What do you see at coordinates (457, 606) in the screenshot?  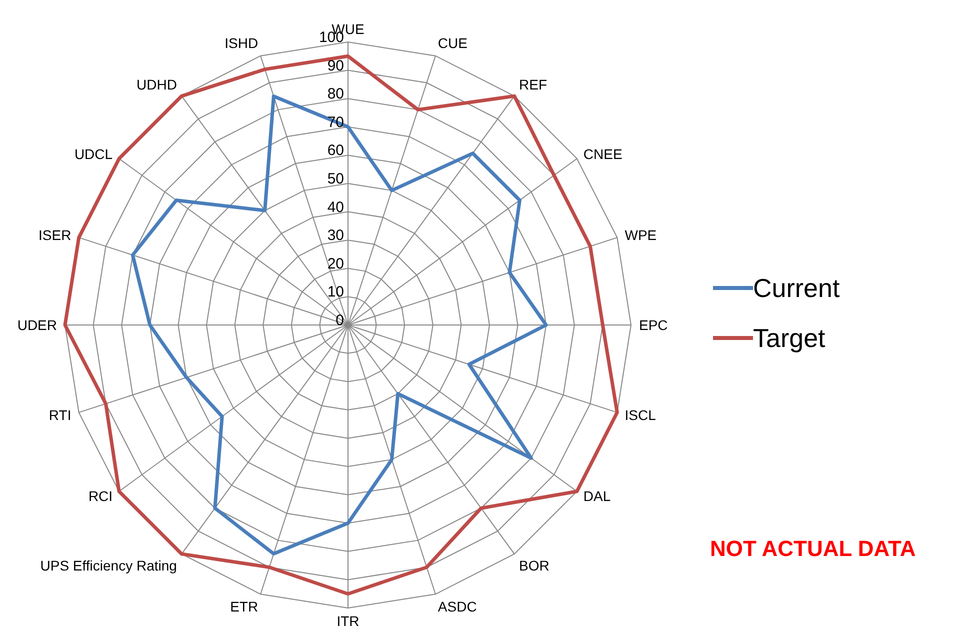 I see `spoke-label: ASDC` at bounding box center [457, 606].